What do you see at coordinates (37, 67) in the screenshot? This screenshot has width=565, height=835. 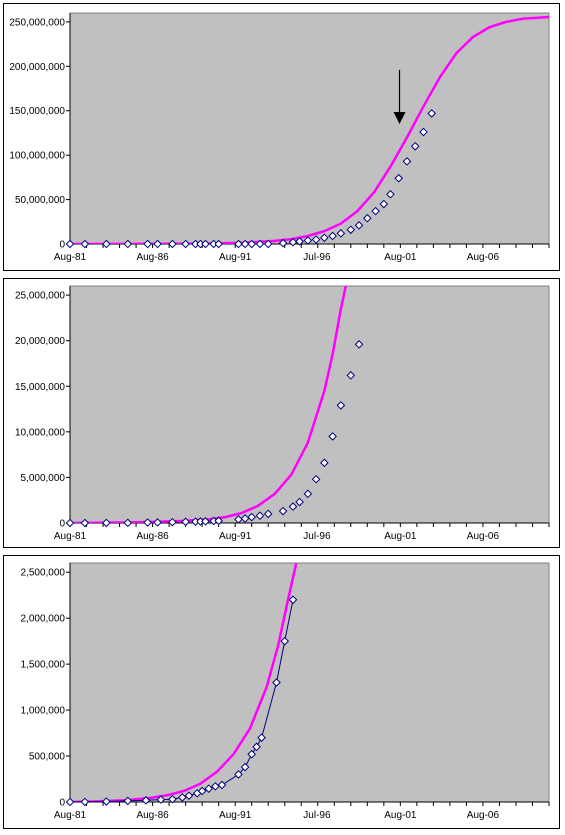 I see `y-tick-label: 200,000,000` at bounding box center [37, 67].